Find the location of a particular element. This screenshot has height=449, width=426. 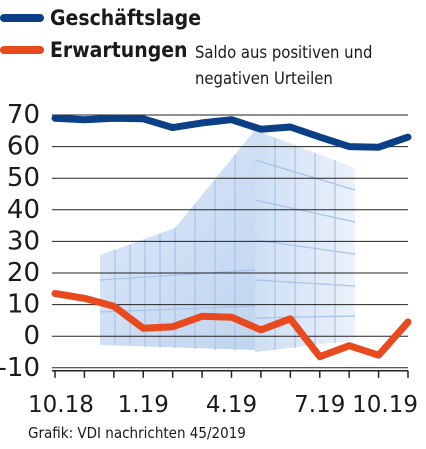

y-tick-label: -10 is located at coordinates (20, 368).